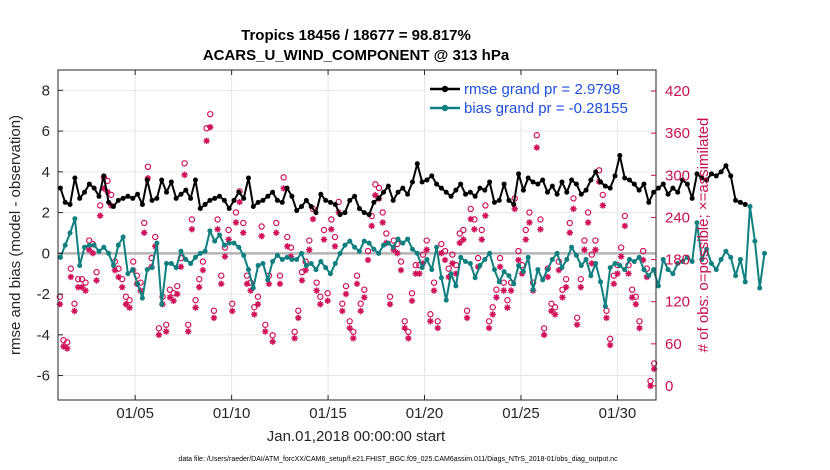 The width and height of the screenshot is (830, 470). I want to click on right-y-tick-label: 120, so click(677, 302).